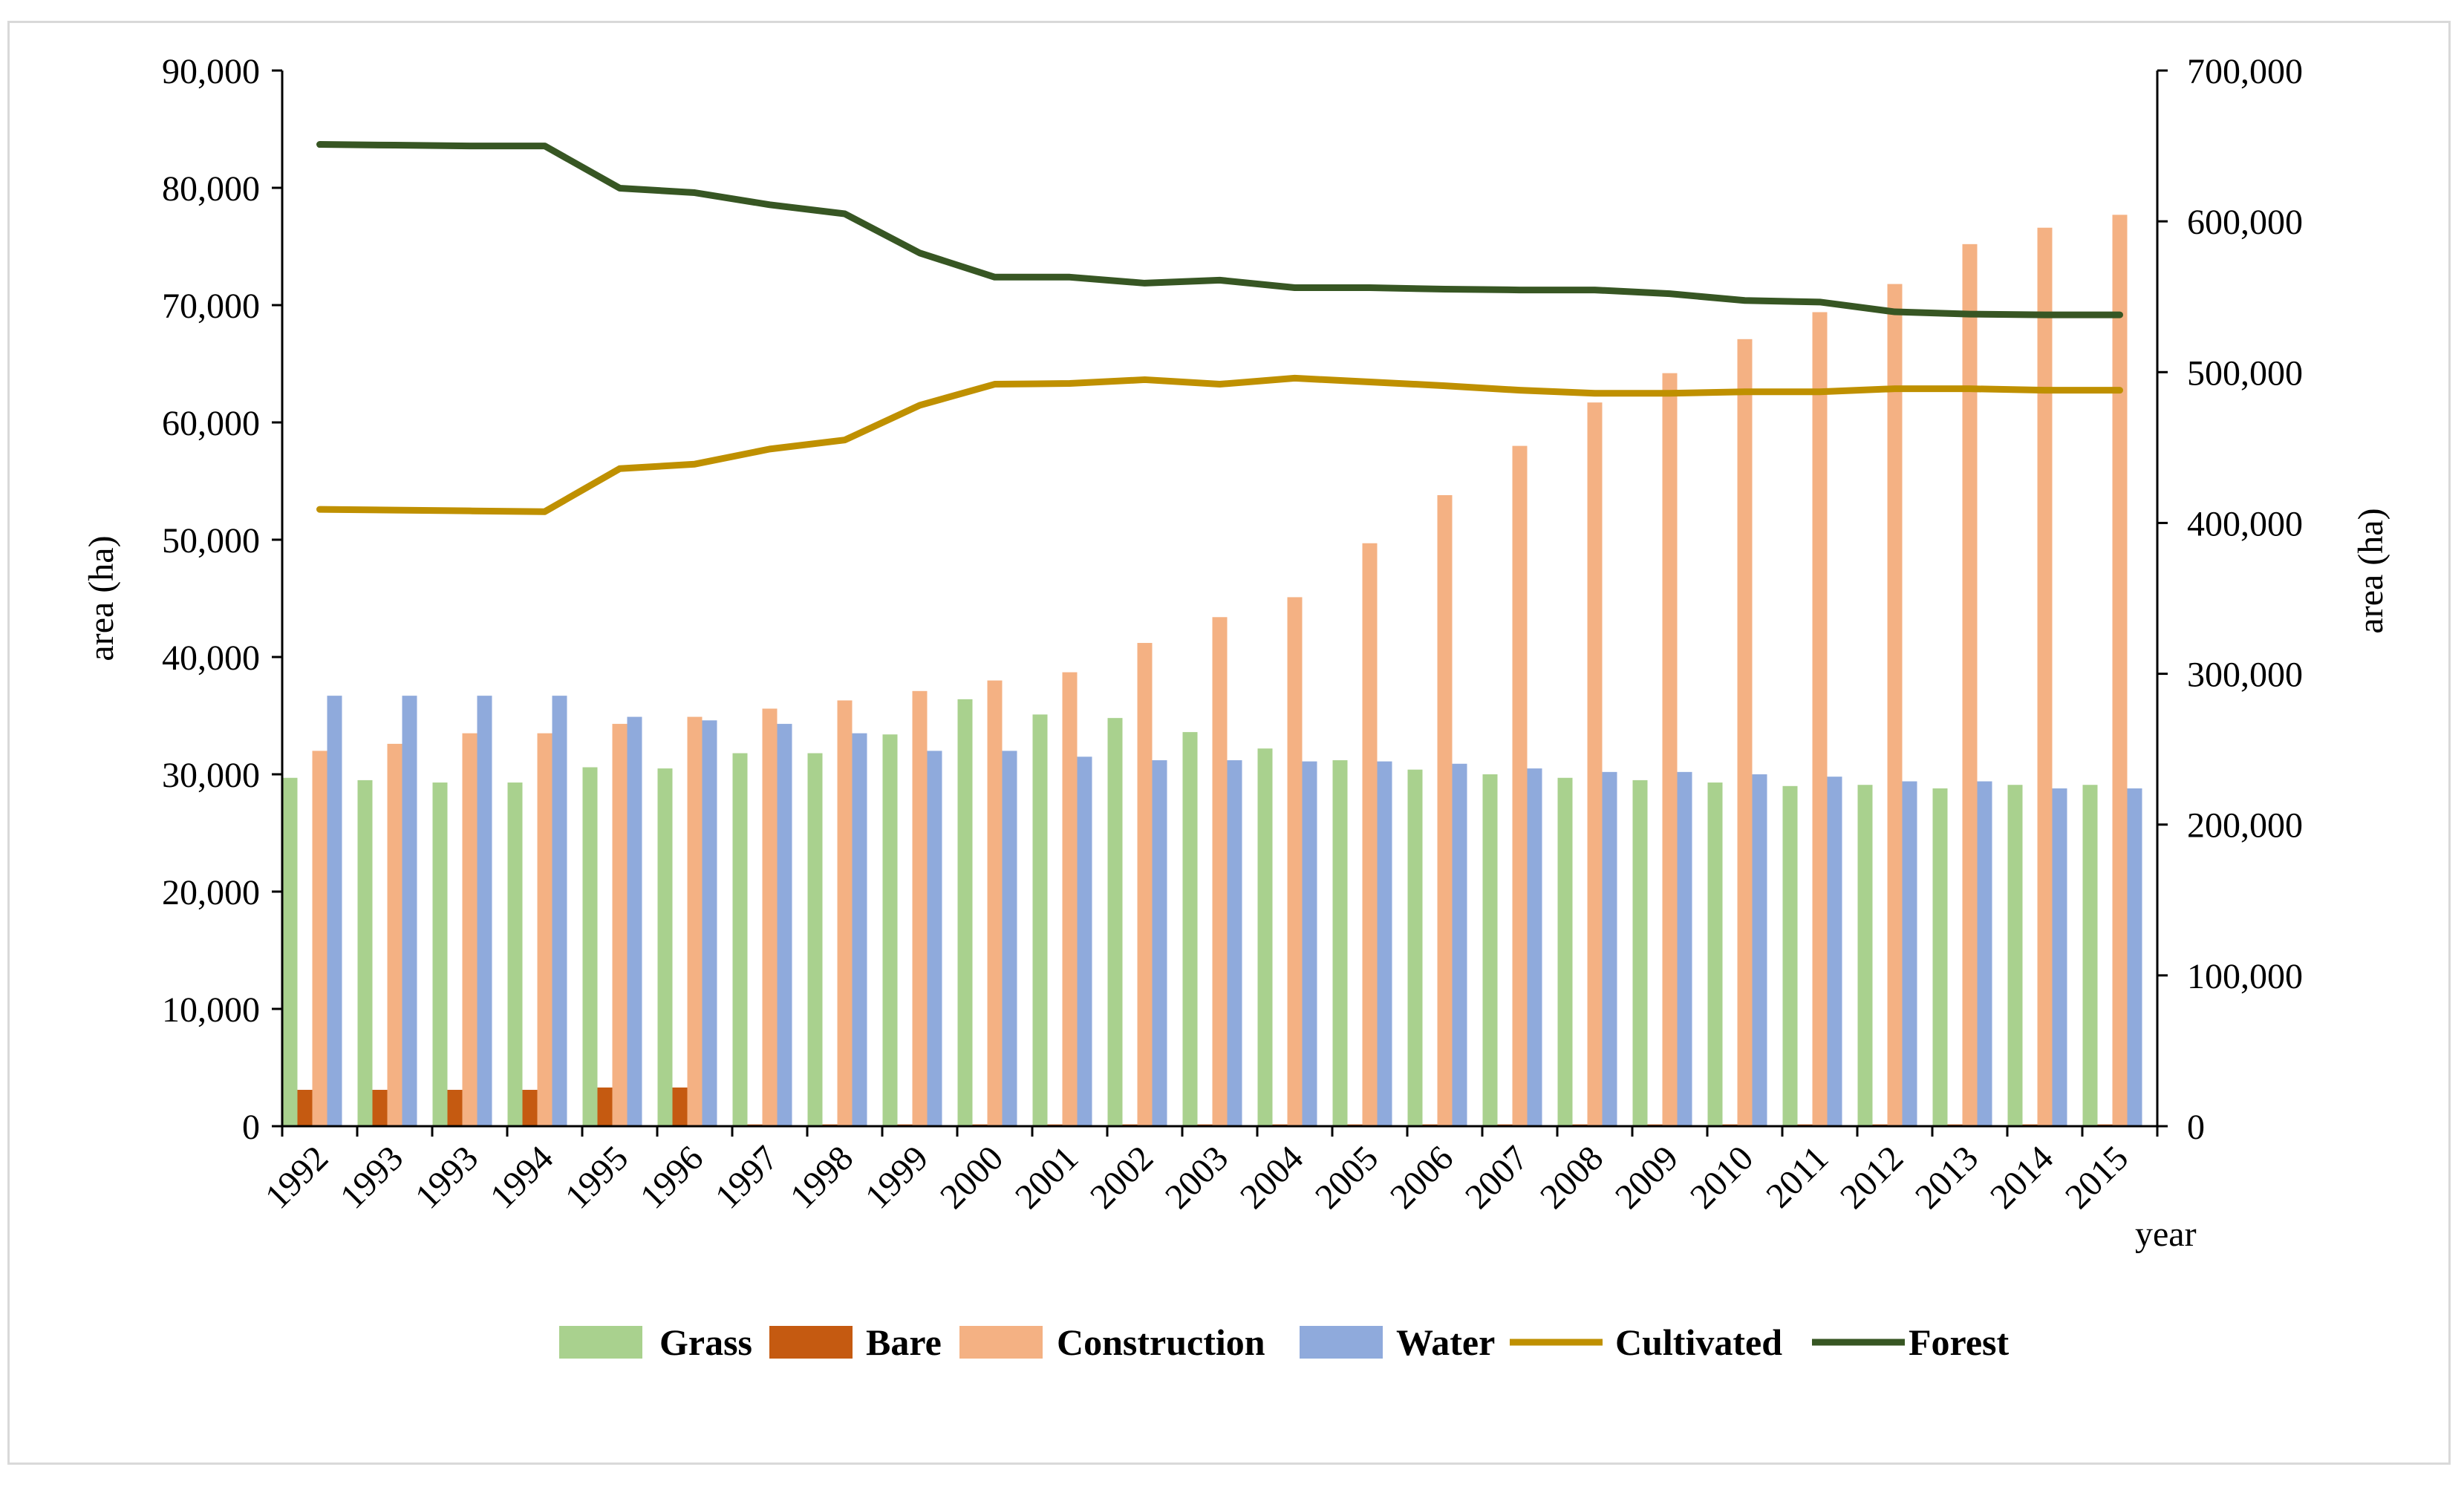 This screenshot has height=1487, width=2464. What do you see at coordinates (2245, 826) in the screenshot?
I see `y-right-tick-label: 200,000` at bounding box center [2245, 826].